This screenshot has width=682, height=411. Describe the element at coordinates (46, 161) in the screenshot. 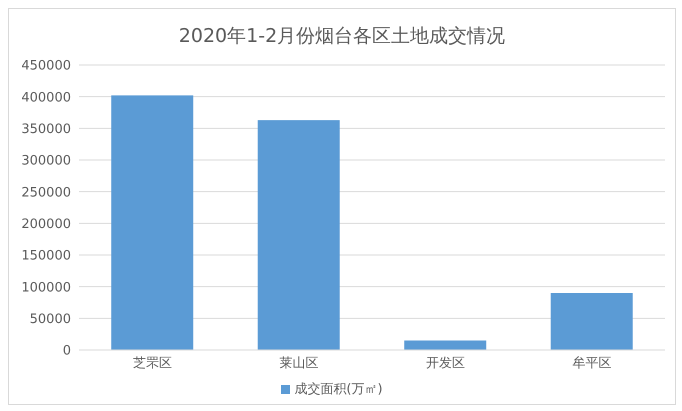

I see `y-tick-label: 300000` at that location.